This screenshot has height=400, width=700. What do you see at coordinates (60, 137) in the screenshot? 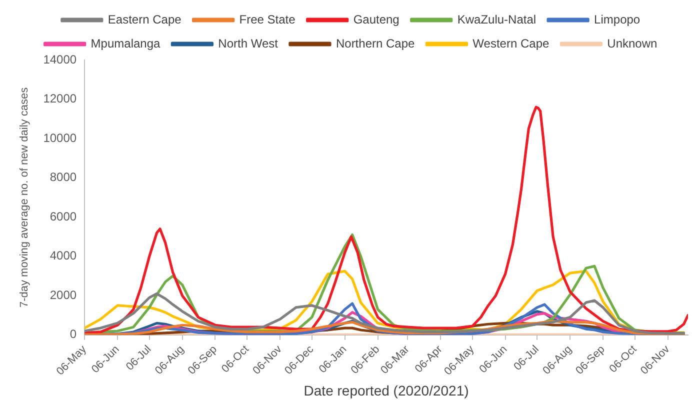
I see `y-tick-label: 10000` at bounding box center [60, 137].